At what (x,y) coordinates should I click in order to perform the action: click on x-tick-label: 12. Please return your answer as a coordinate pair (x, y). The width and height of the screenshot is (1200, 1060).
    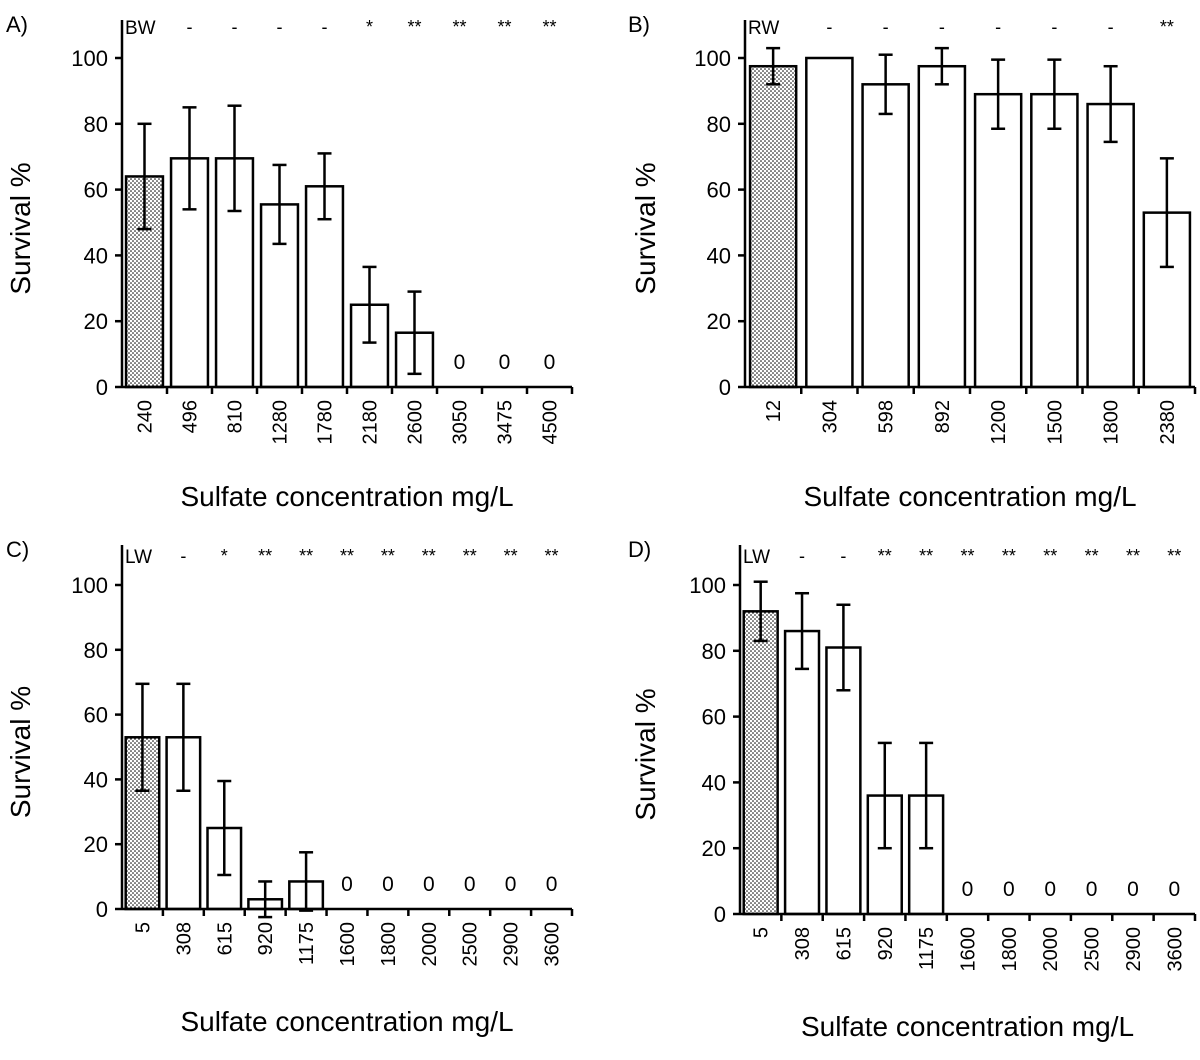
    Looking at the image, I should click on (774, 411).